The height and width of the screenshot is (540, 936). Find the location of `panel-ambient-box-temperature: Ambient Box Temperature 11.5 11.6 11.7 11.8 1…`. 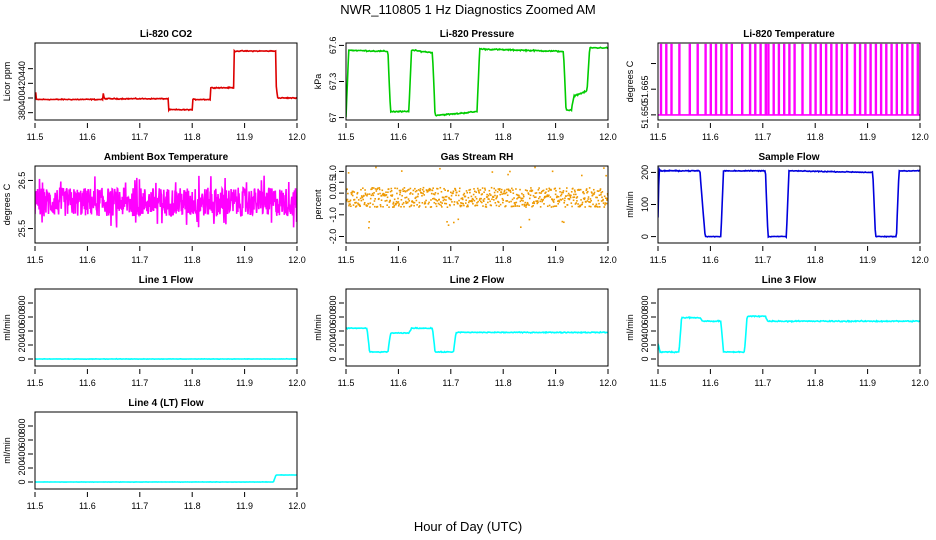

panel-ambient-box-temperature: Ambient Box Temperature 11.5 11.6 11.7 11.8 1… is located at coordinates (154, 208).